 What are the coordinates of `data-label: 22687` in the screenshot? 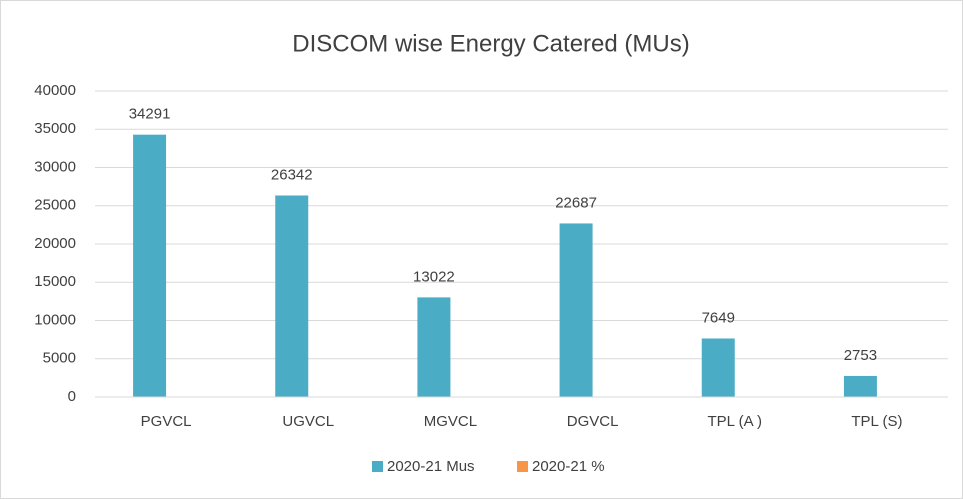 It's located at (576, 202).